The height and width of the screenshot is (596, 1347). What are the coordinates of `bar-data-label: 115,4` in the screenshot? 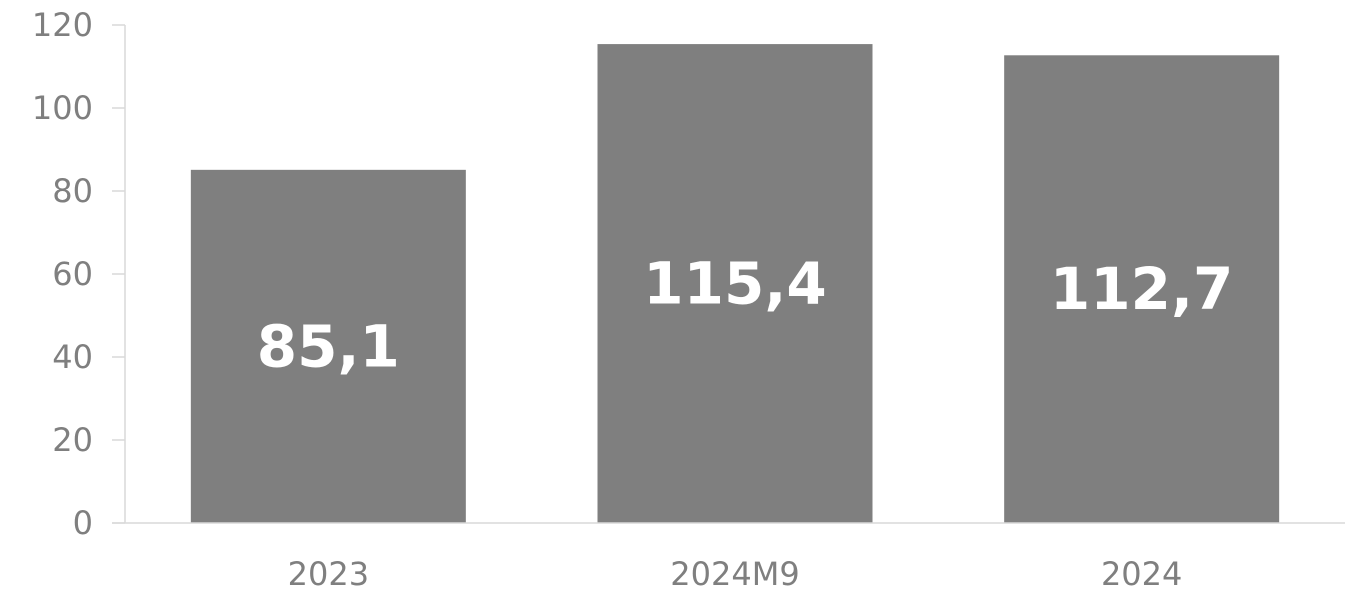 It's located at (734, 284).